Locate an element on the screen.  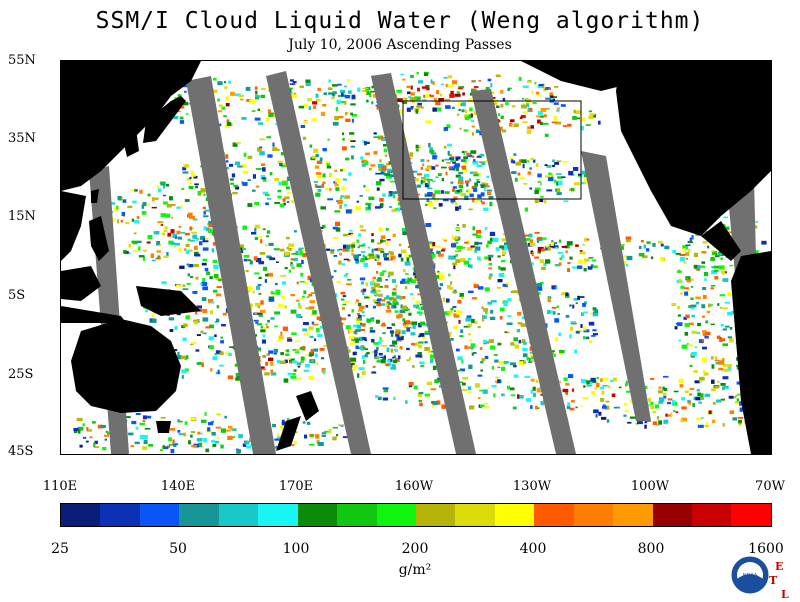
lat-label: 45S is located at coordinates (21, 451).